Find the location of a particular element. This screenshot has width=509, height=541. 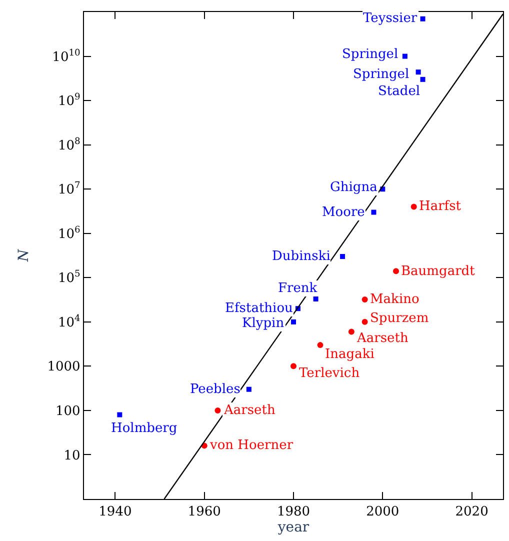

annotation: Makino is located at coordinates (395, 299).